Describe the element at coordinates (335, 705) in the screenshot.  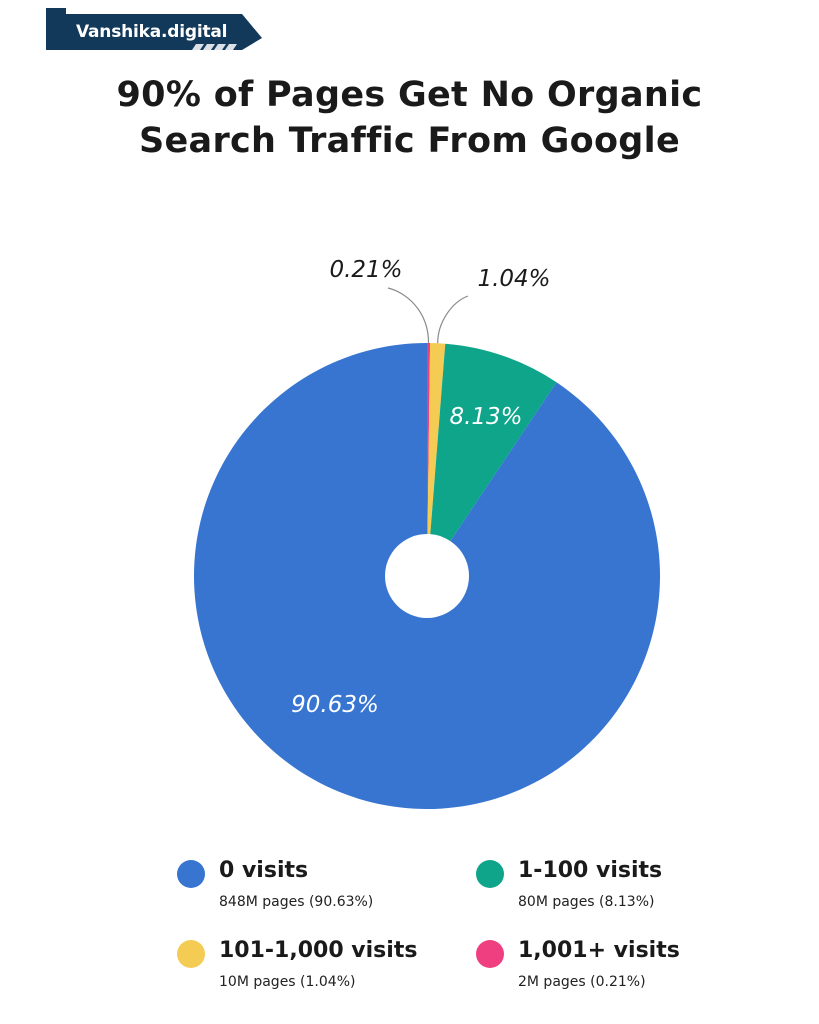
I see `slice-label-0-visits: 90.63%` at that location.